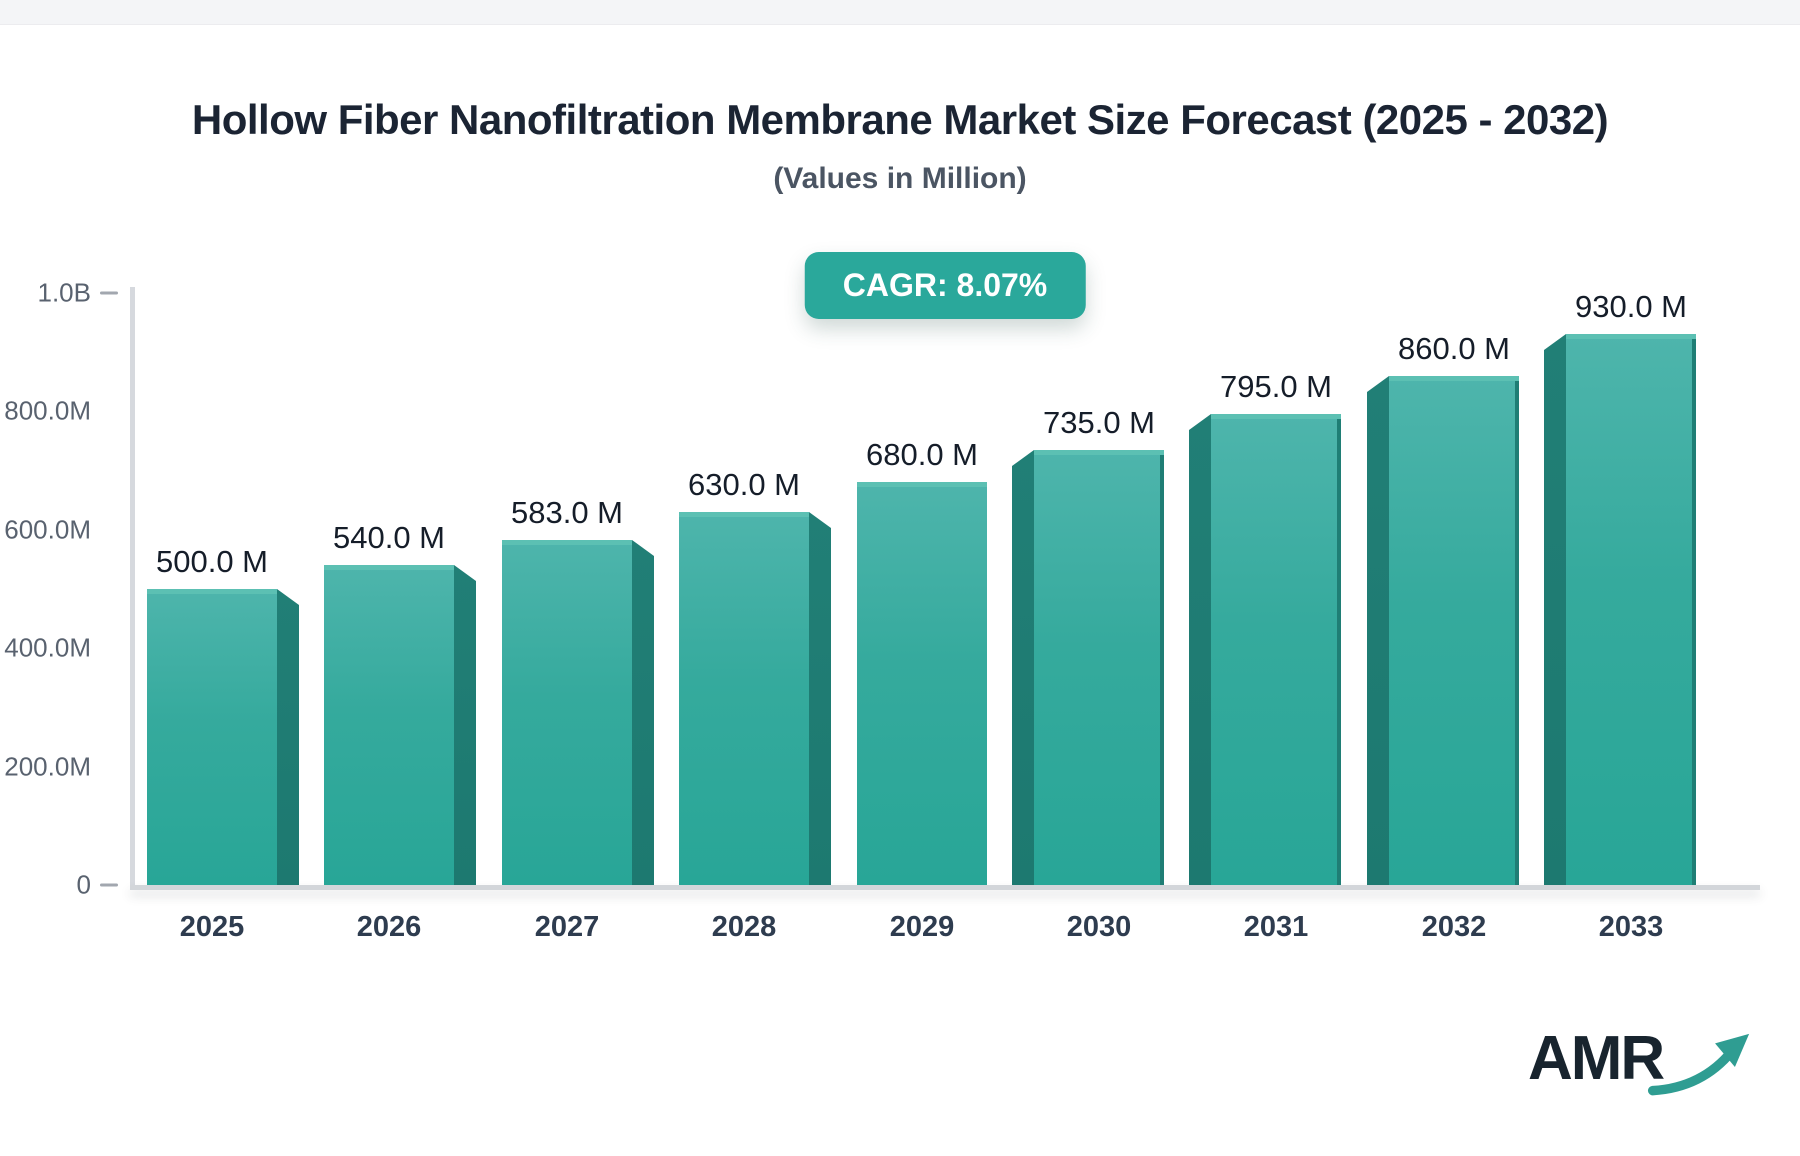 This screenshot has width=1800, height=1156. I want to click on bar-value-label: 680.0 M, so click(922, 454).